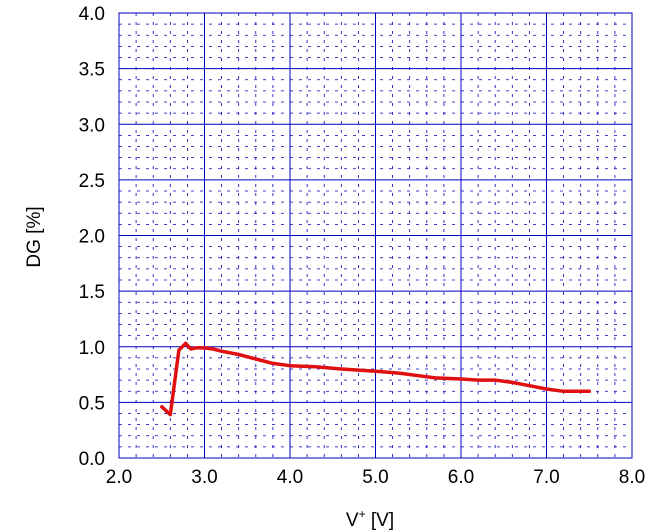 This screenshot has width=649, height=531. I want to click on x-tick-label: 5.0, so click(375, 477).